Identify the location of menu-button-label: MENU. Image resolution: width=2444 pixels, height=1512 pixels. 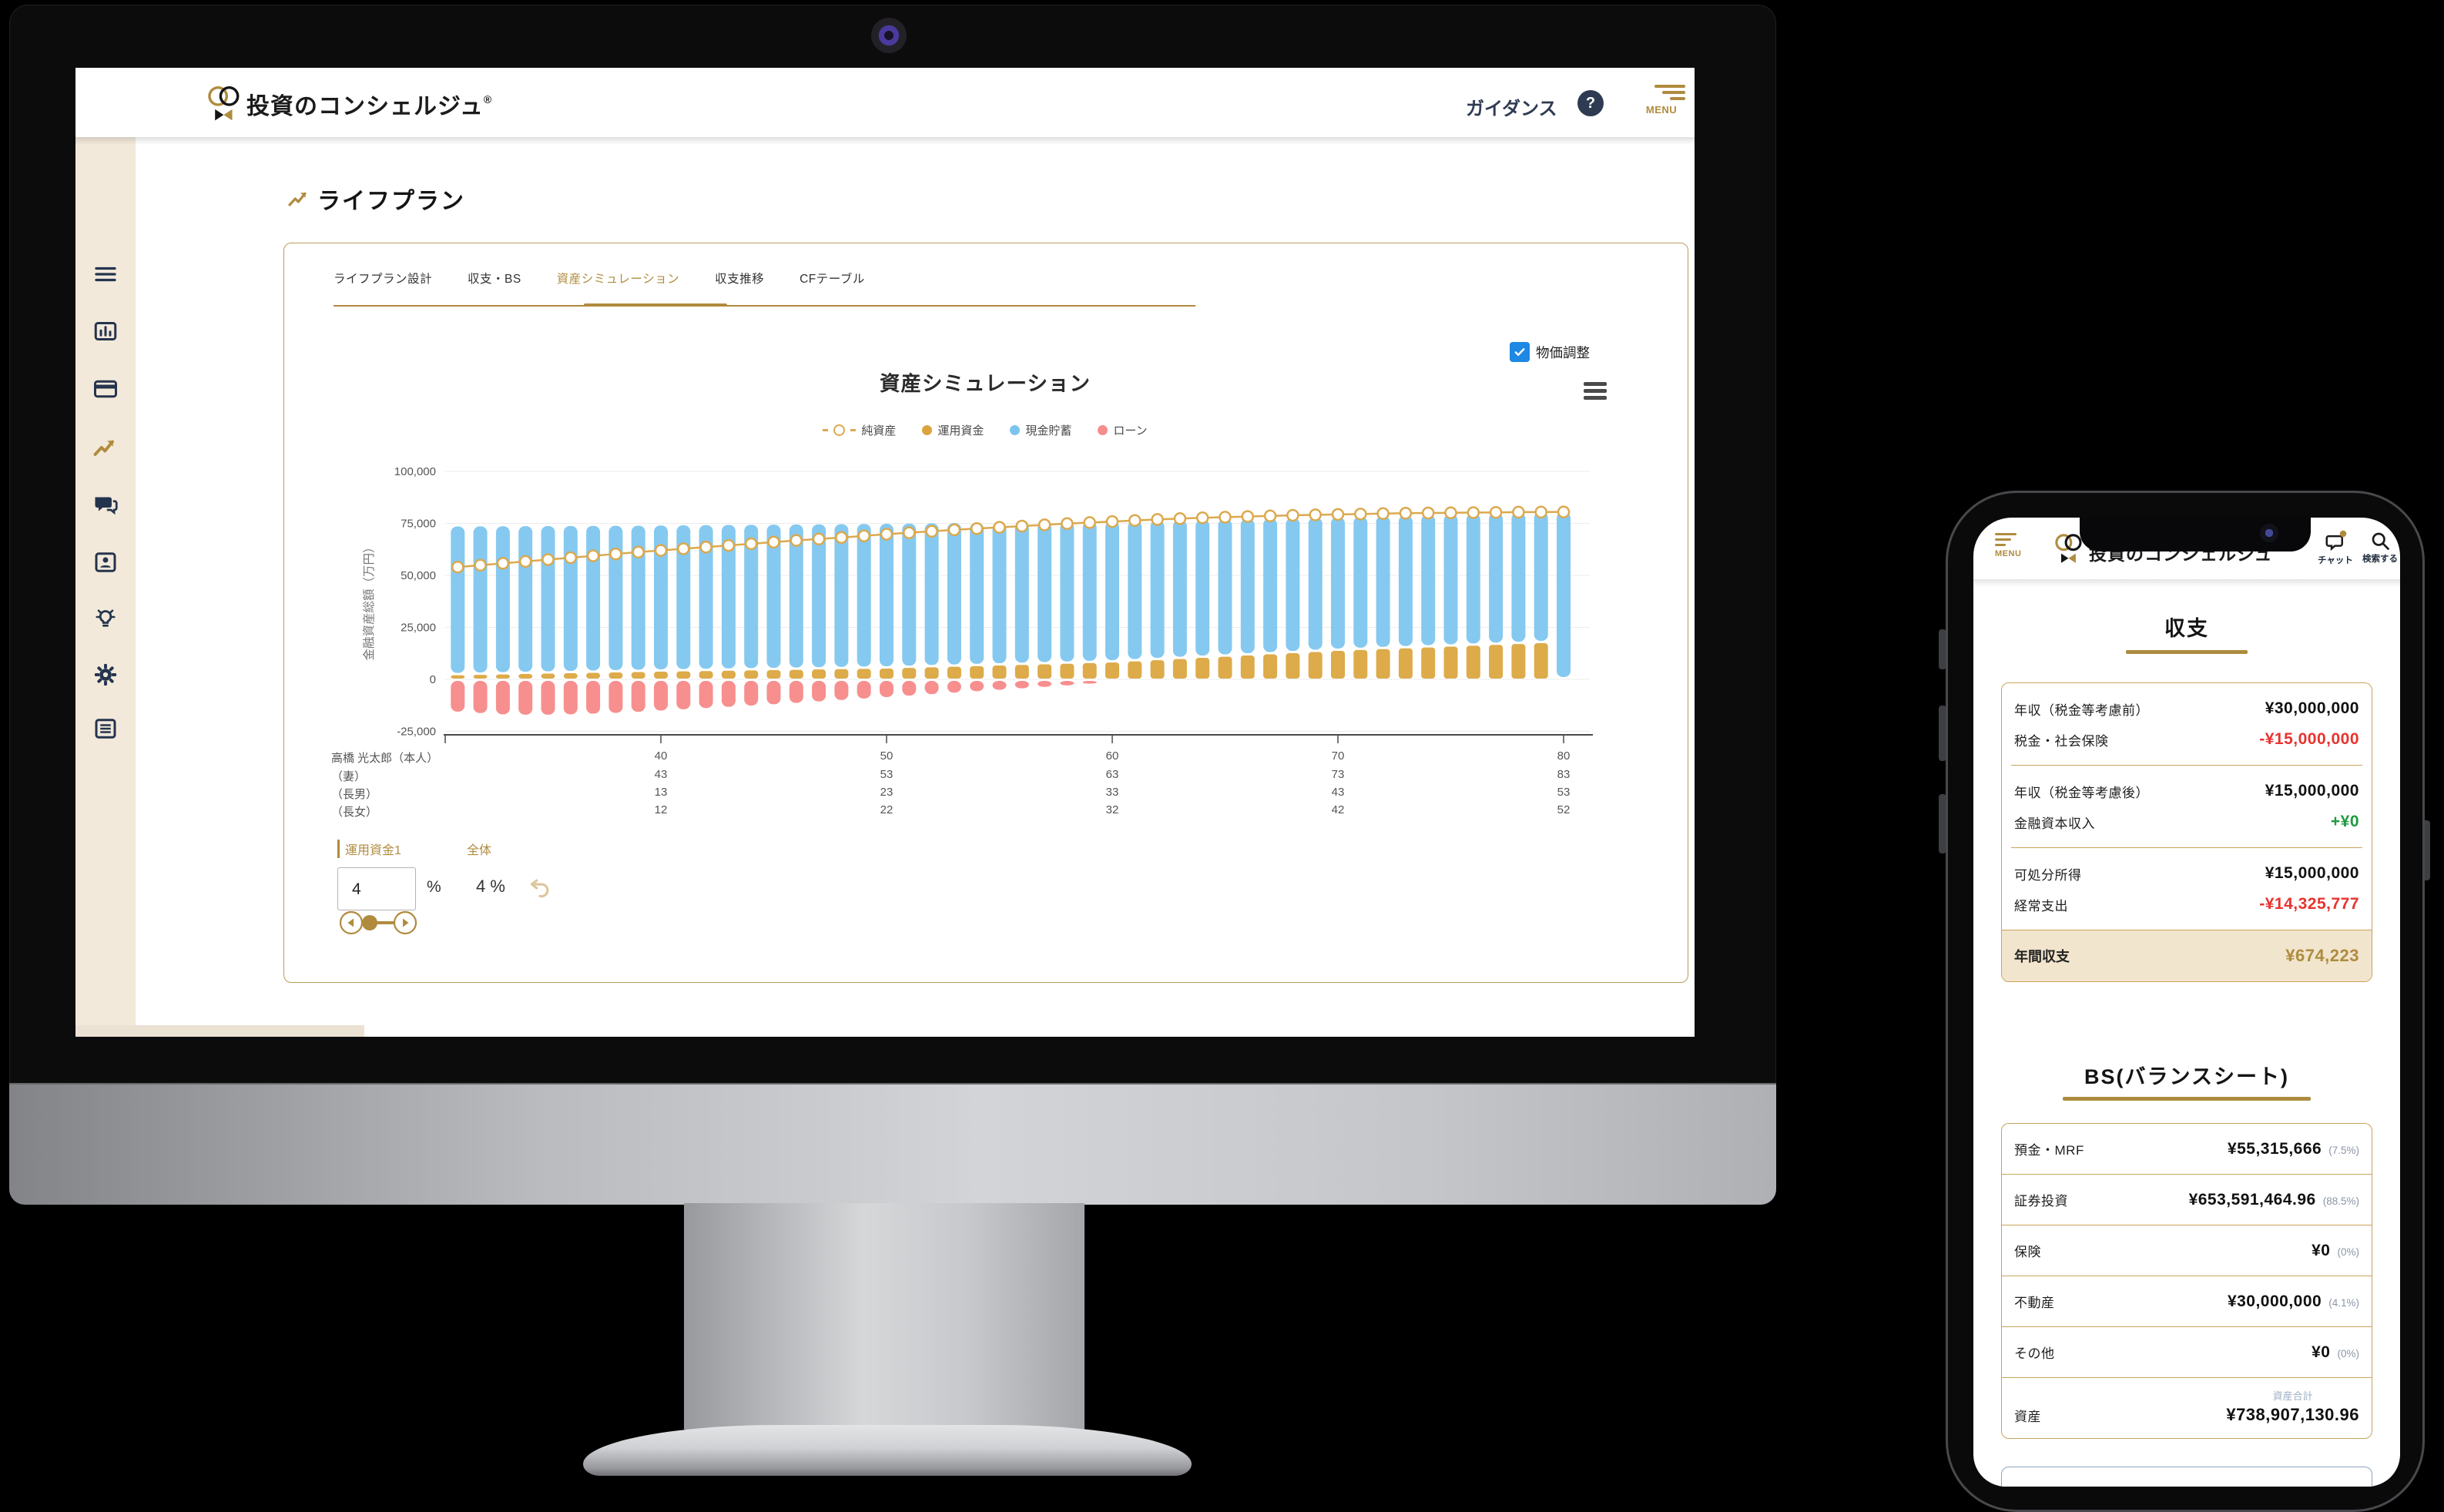
(1661, 110).